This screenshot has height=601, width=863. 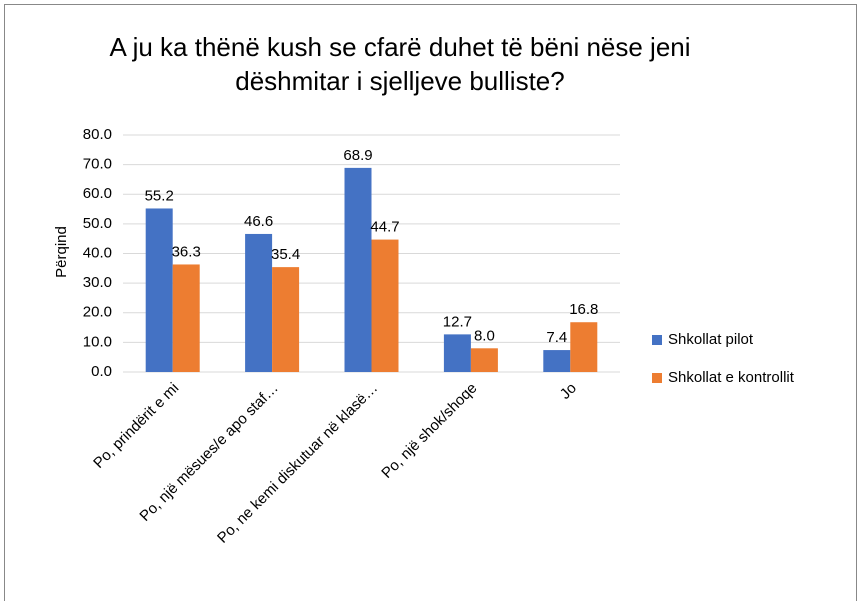 What do you see at coordinates (186, 251) in the screenshot?
I see `data-label: 36.3` at bounding box center [186, 251].